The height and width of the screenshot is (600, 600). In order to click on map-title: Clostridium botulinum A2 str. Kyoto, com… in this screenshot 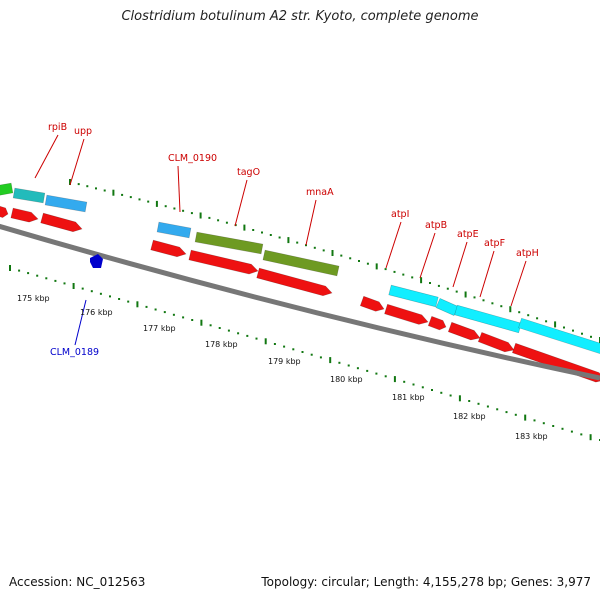, I will do `click(300, 16)`.